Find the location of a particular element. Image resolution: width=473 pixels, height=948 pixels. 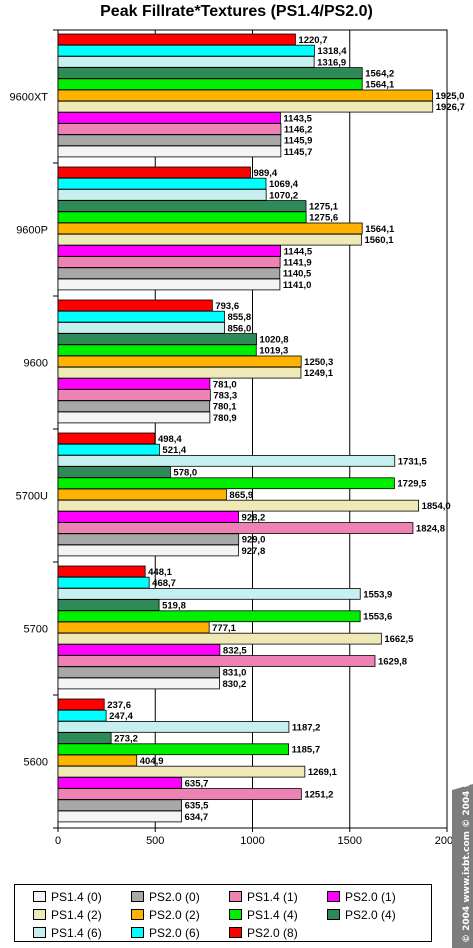

x-tick-label: 1500 is located at coordinates (350, 841).